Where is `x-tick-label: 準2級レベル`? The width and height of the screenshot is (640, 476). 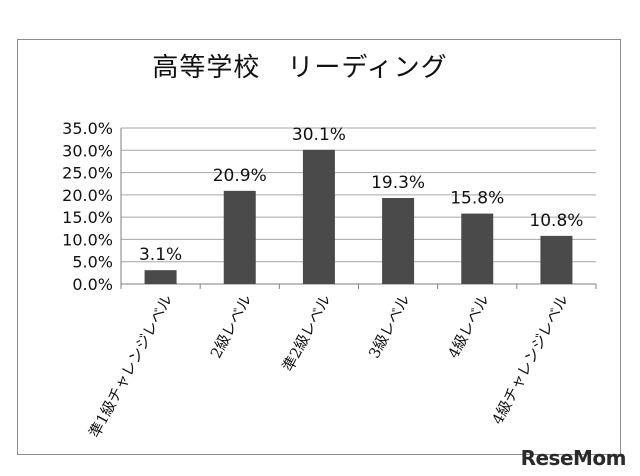
x-tick-label: 準2級レベル is located at coordinates (307, 332).